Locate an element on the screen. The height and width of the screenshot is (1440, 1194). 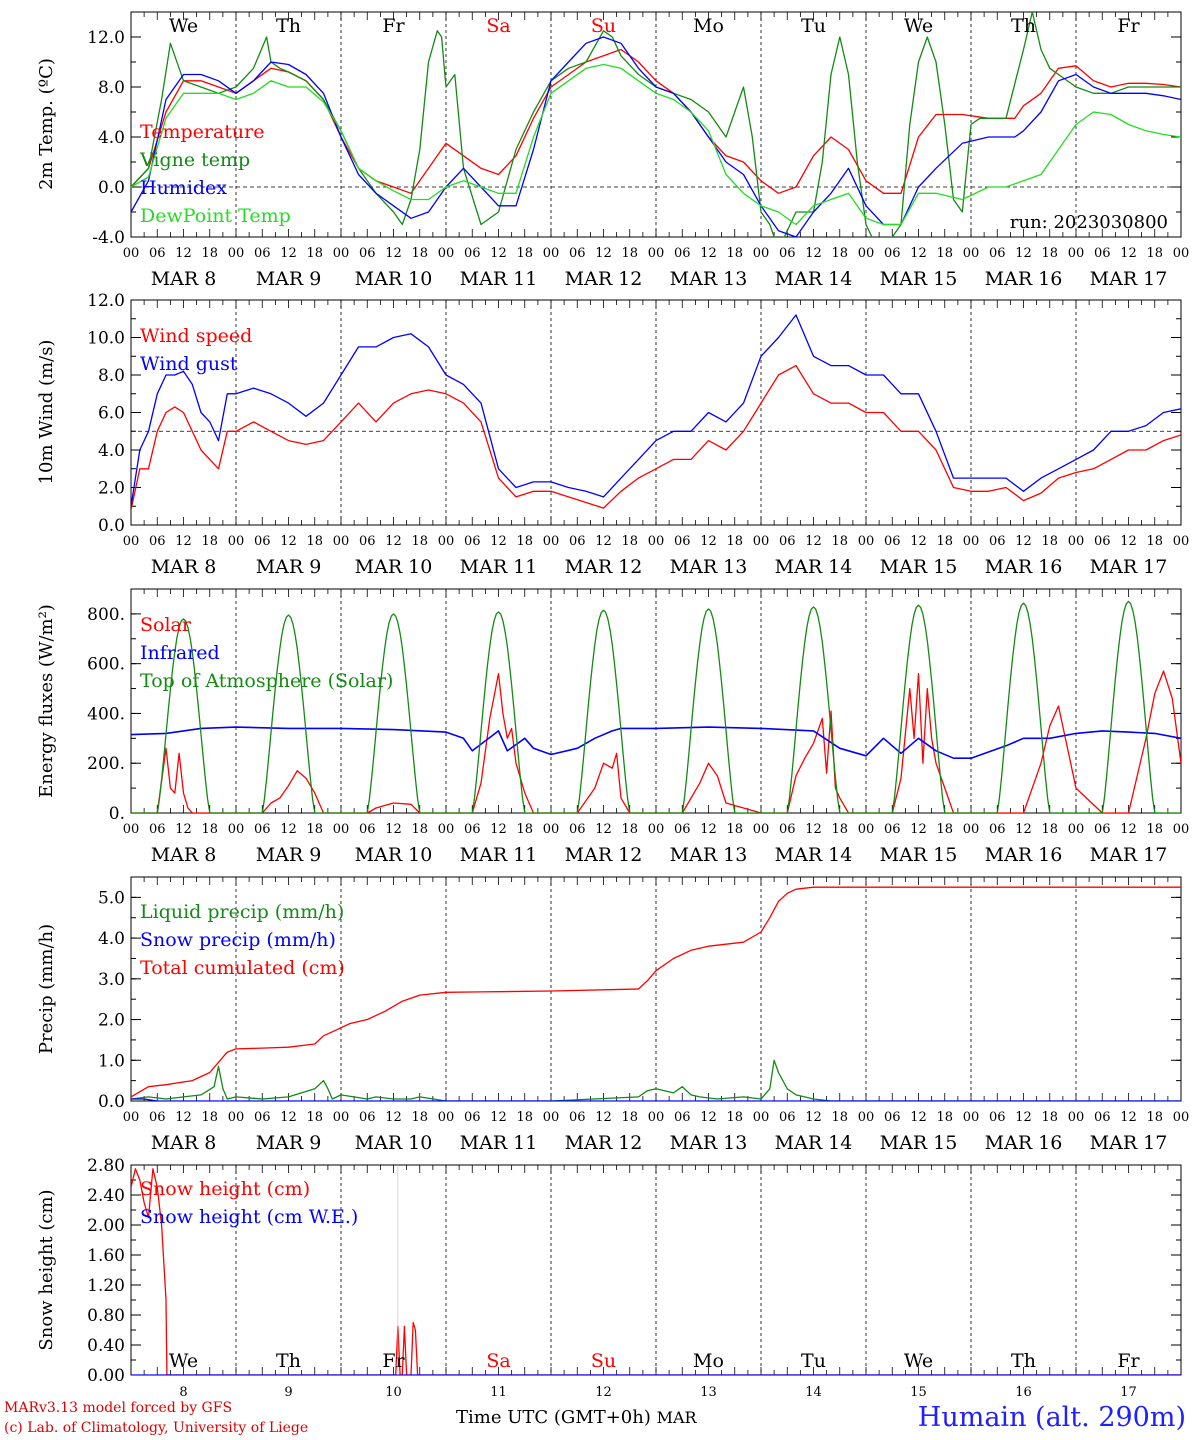
y-tick-label: 0.0 is located at coordinates (111, 526).